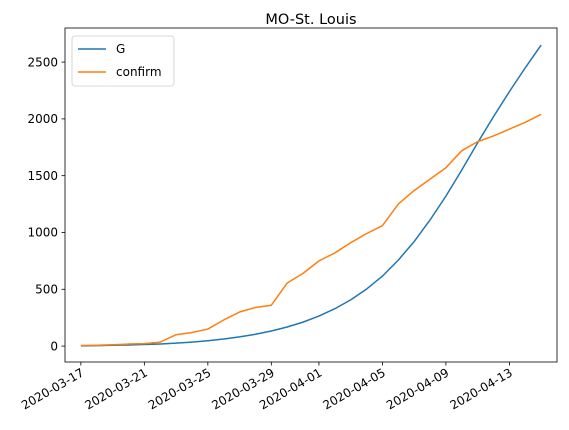 This screenshot has width=569, height=430. Describe the element at coordinates (354, 388) in the screenshot. I see `x-tick-label: 2020-04-05` at that location.